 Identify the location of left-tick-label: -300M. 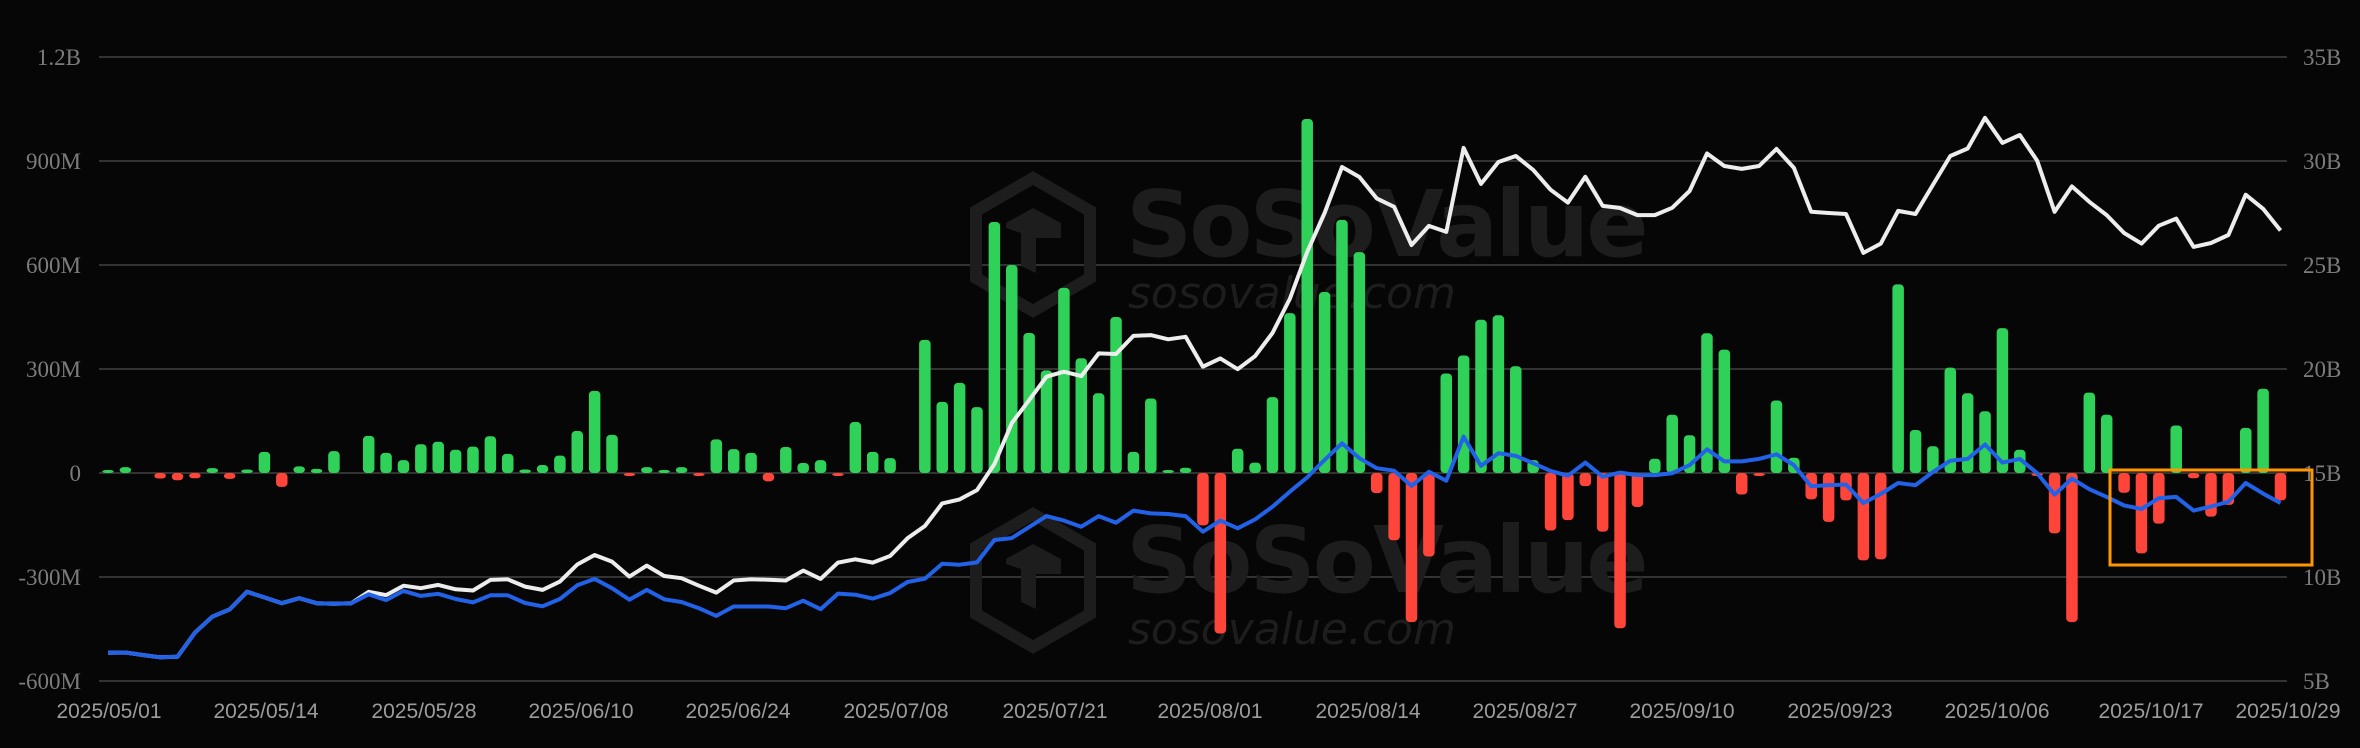
(49, 577).